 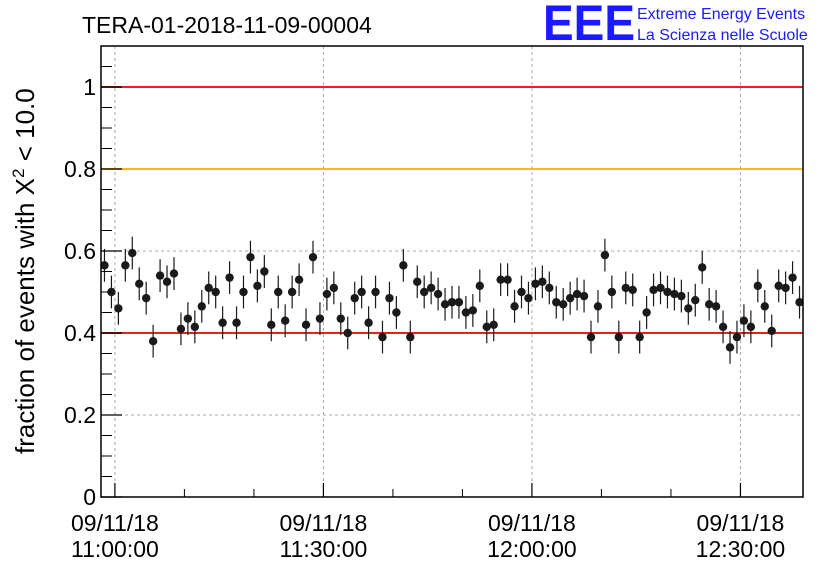 What do you see at coordinates (741, 549) in the screenshot?
I see `x-tick-label-time: 12:30:00` at bounding box center [741, 549].